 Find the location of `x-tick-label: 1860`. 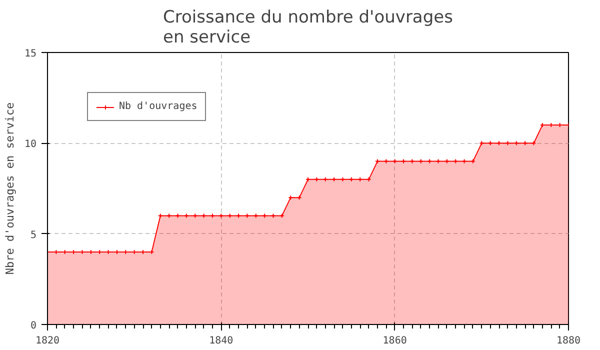

x-tick-label: 1860 is located at coordinates (394, 341).